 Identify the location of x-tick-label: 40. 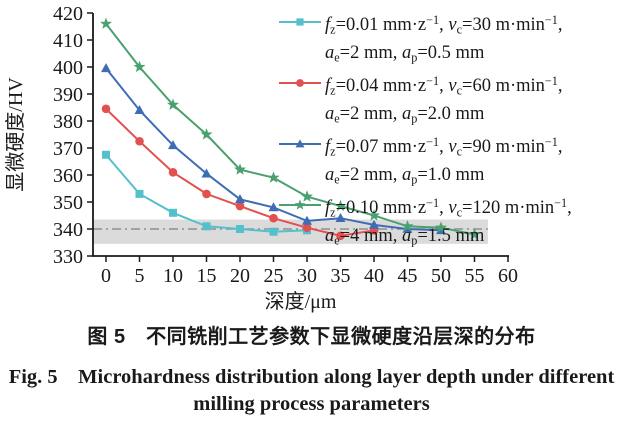
(374, 276).